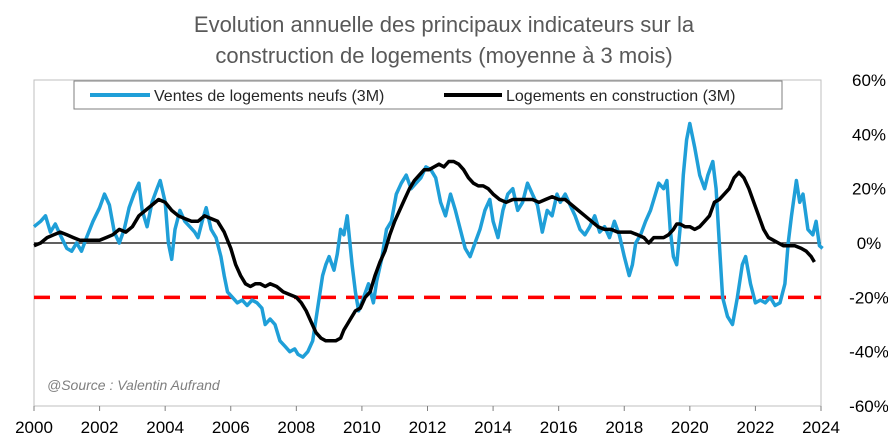 The width and height of the screenshot is (888, 445). I want to click on x-tick-label: 2016, so click(559, 427).